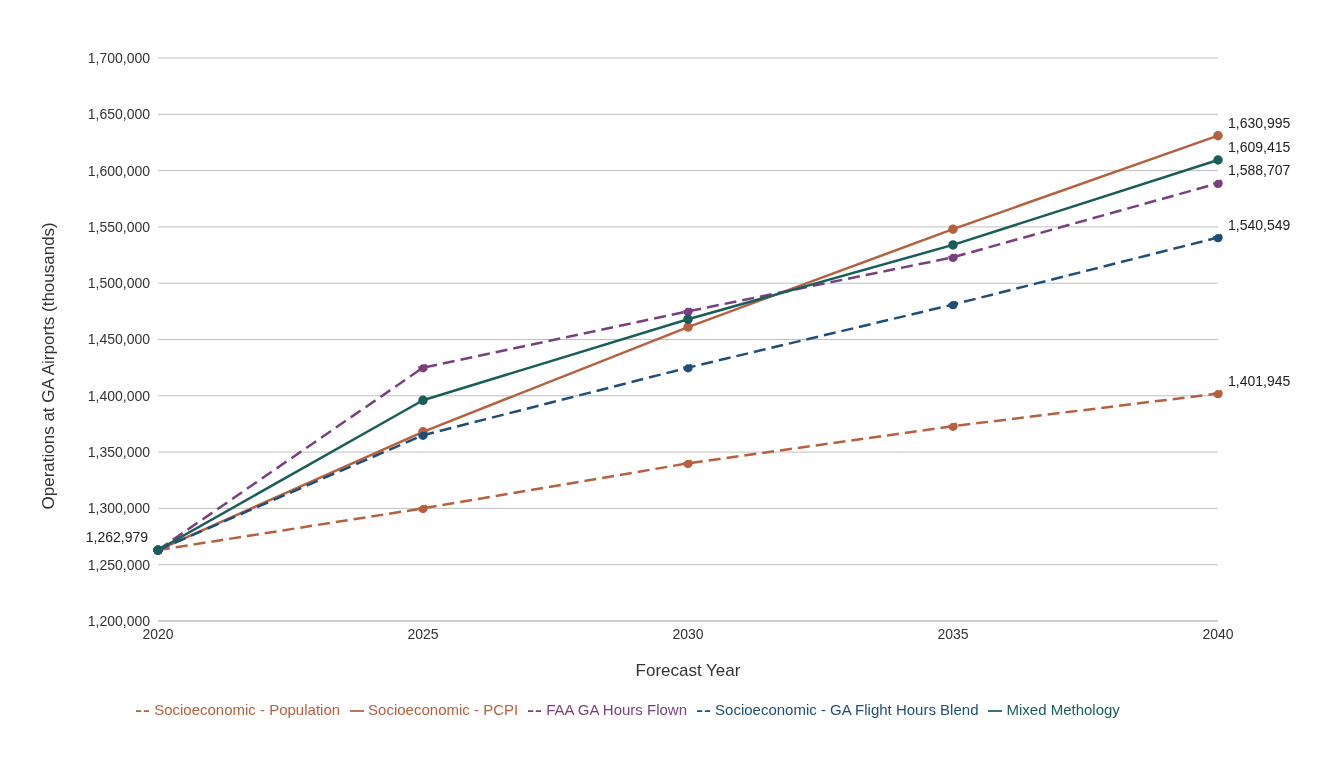  Describe the element at coordinates (688, 670) in the screenshot. I see `x-axis-title: Forecast Year` at that location.